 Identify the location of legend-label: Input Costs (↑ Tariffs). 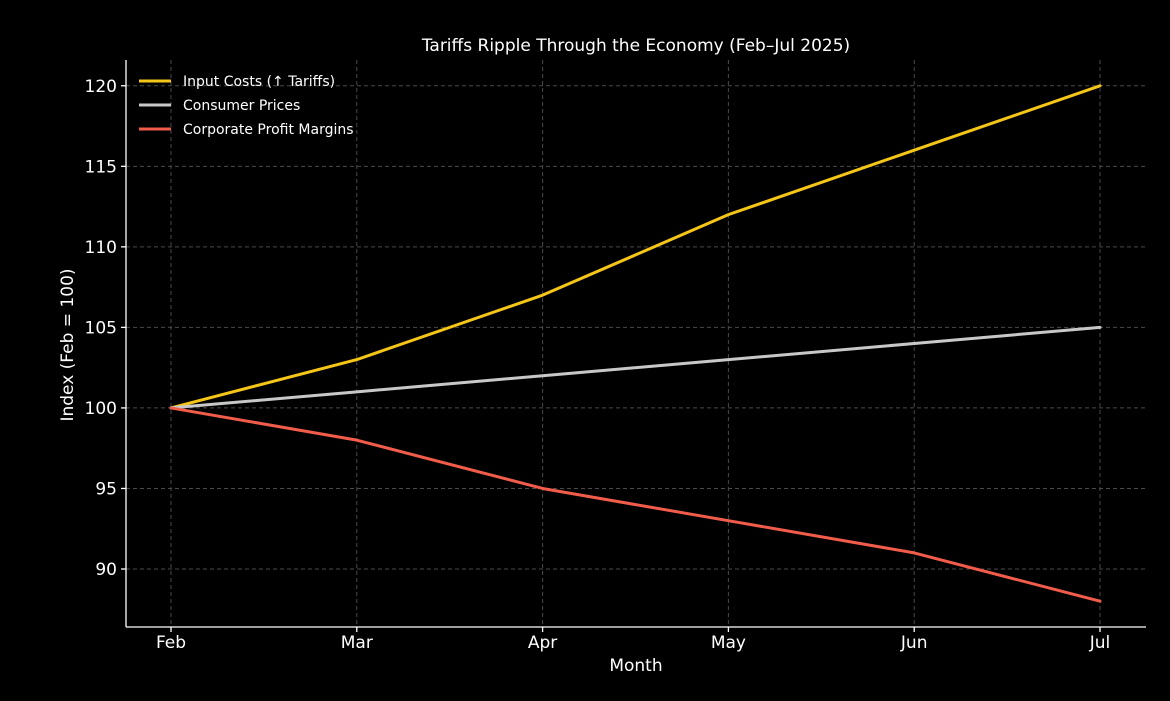
(259, 82).